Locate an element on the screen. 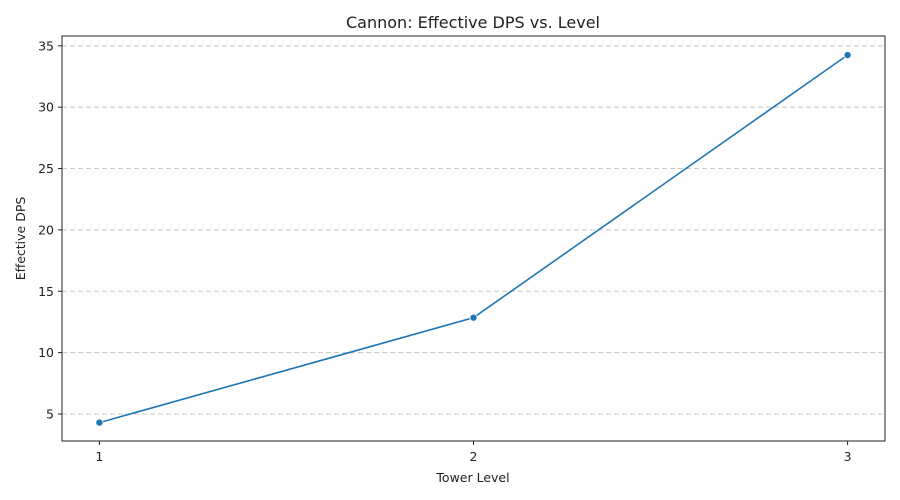  y-tick-label: 10 is located at coordinates (46, 352).